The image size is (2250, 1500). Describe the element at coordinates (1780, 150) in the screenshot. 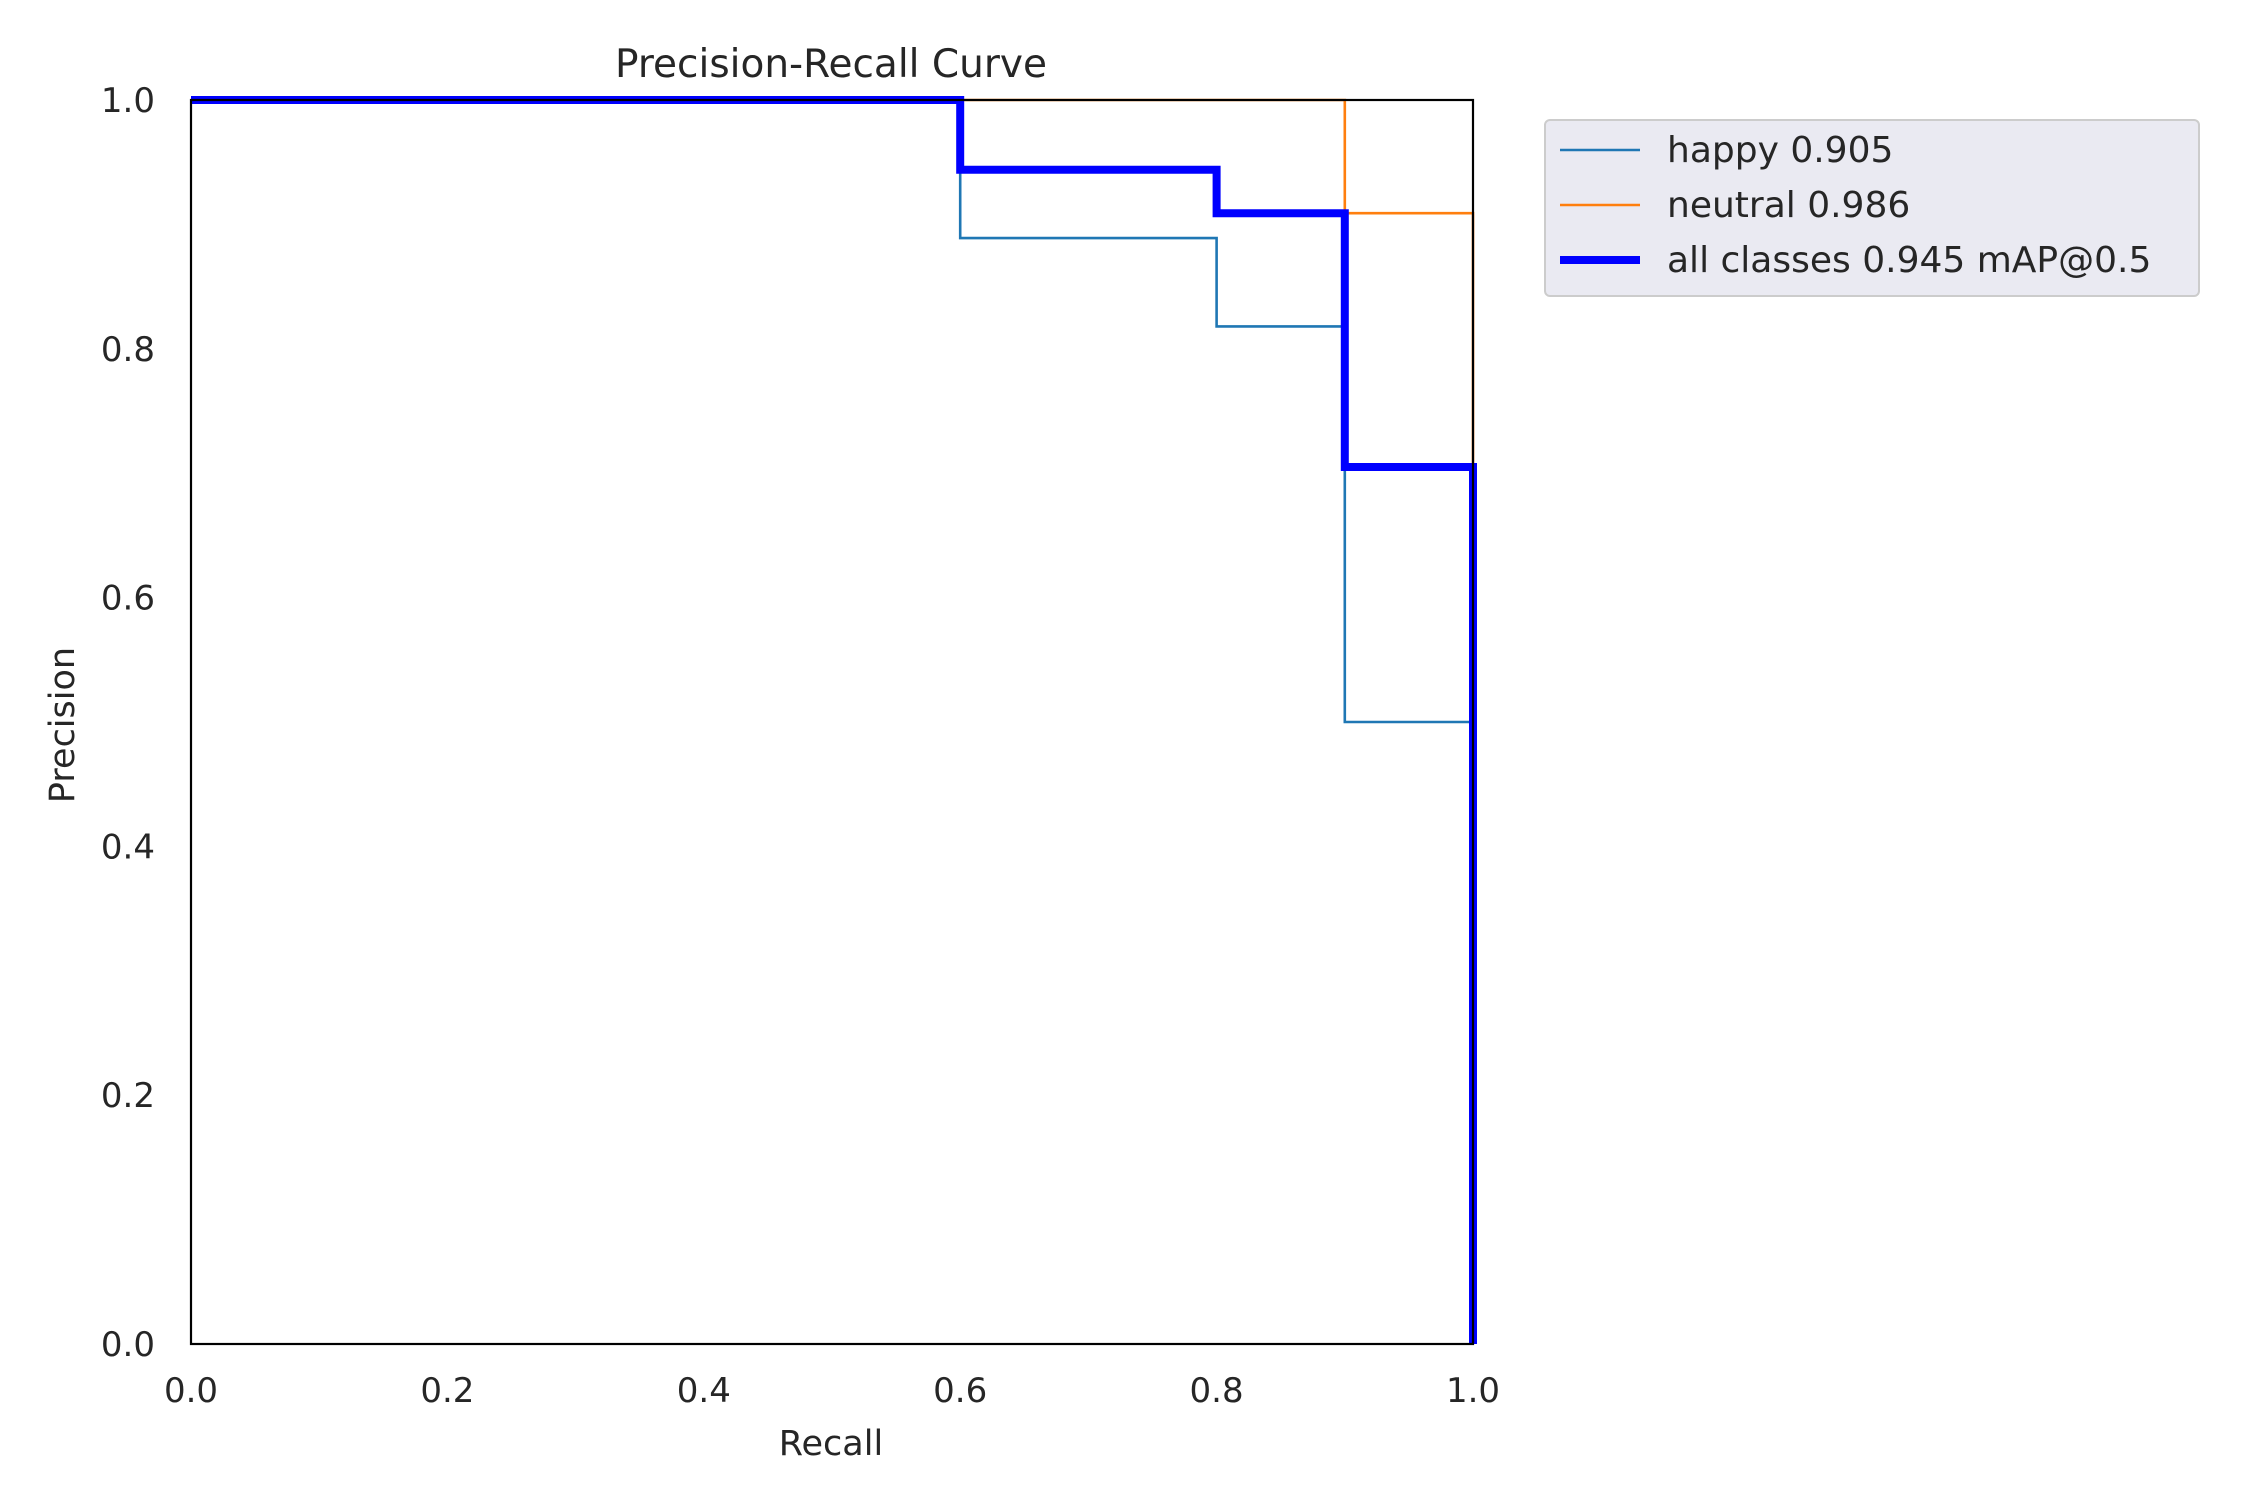

I see `legend-entry-0: happy 0.905` at that location.